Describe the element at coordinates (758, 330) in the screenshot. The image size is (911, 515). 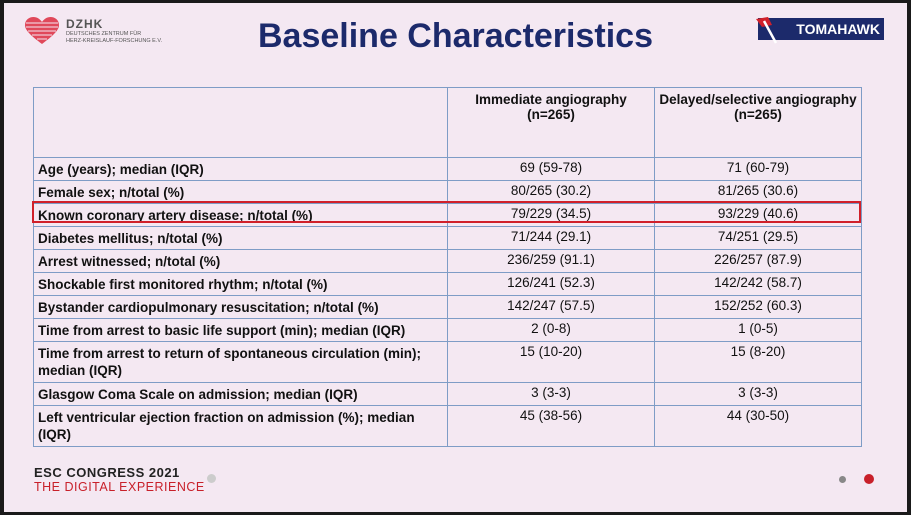
I see `cell-value: 1 (0-5)` at that location.